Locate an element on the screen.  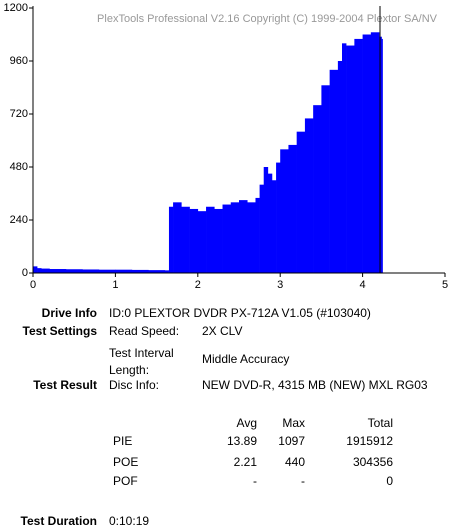
test-settings-label: Test Settings is located at coordinates (59, 331).